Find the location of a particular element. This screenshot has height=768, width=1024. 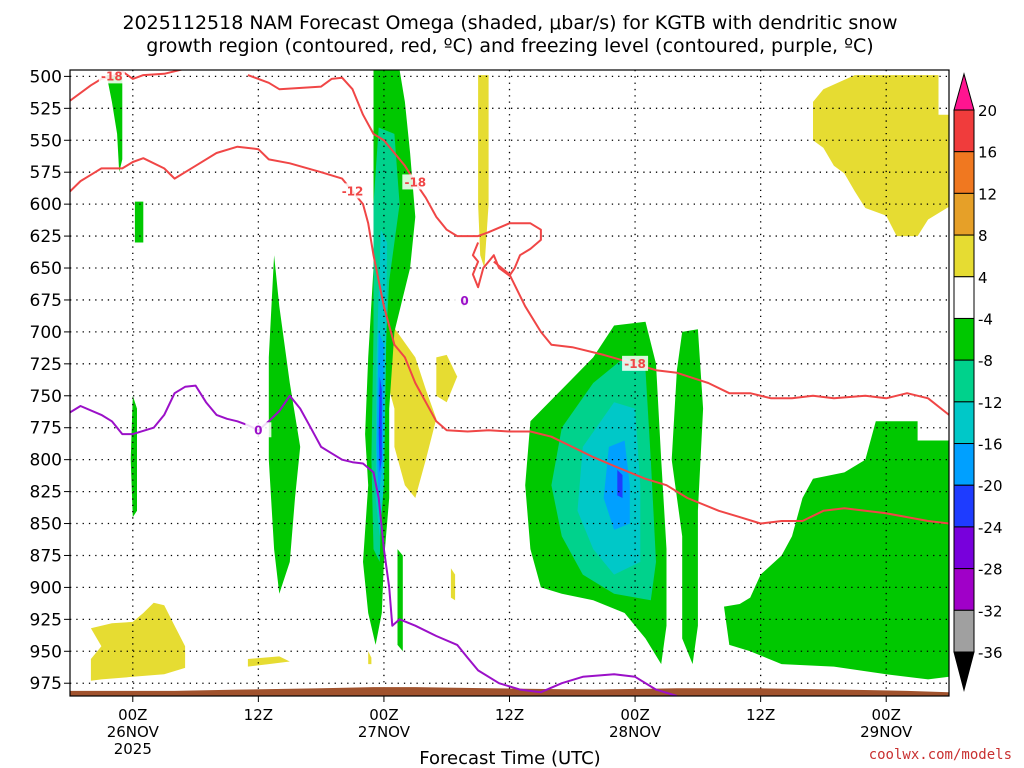

dendritic-contour-label-2: -18 is located at coordinates (112, 76).